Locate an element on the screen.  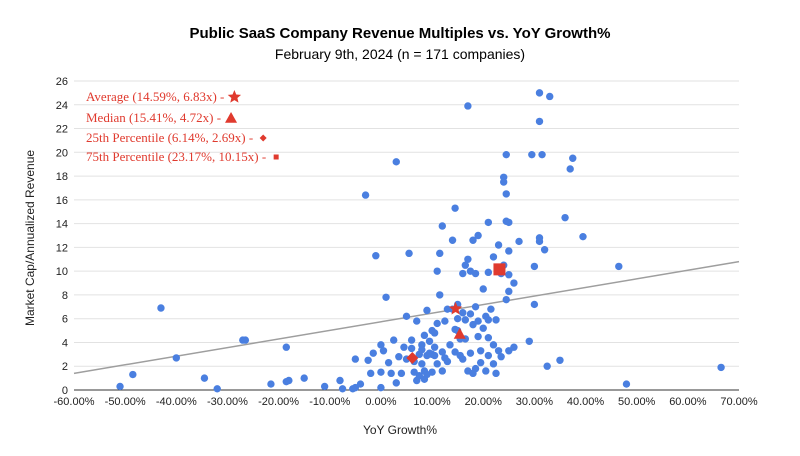
annotation-label: Median (15.41%, 4.72x) - is located at coordinates (153, 117).